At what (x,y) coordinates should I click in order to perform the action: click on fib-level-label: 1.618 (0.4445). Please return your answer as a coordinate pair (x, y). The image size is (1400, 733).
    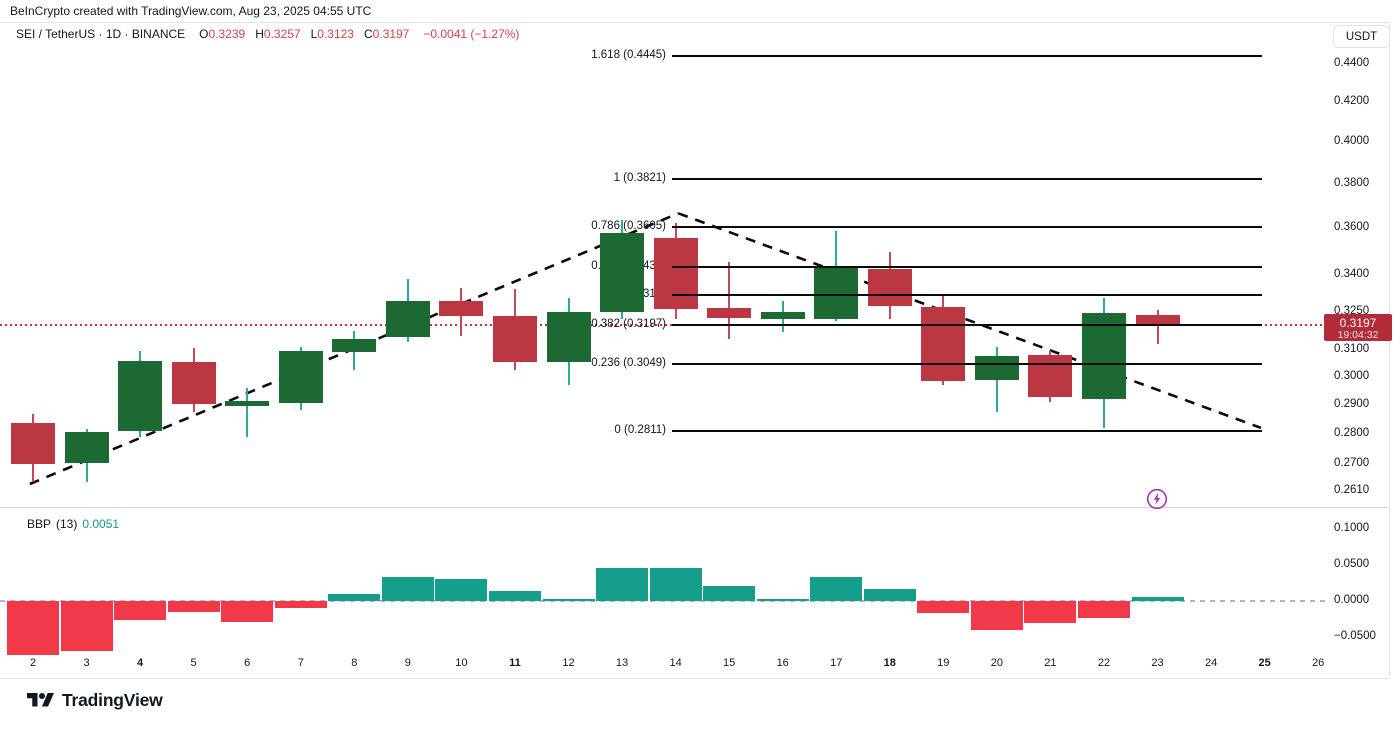
    Looking at the image, I should click on (628, 54).